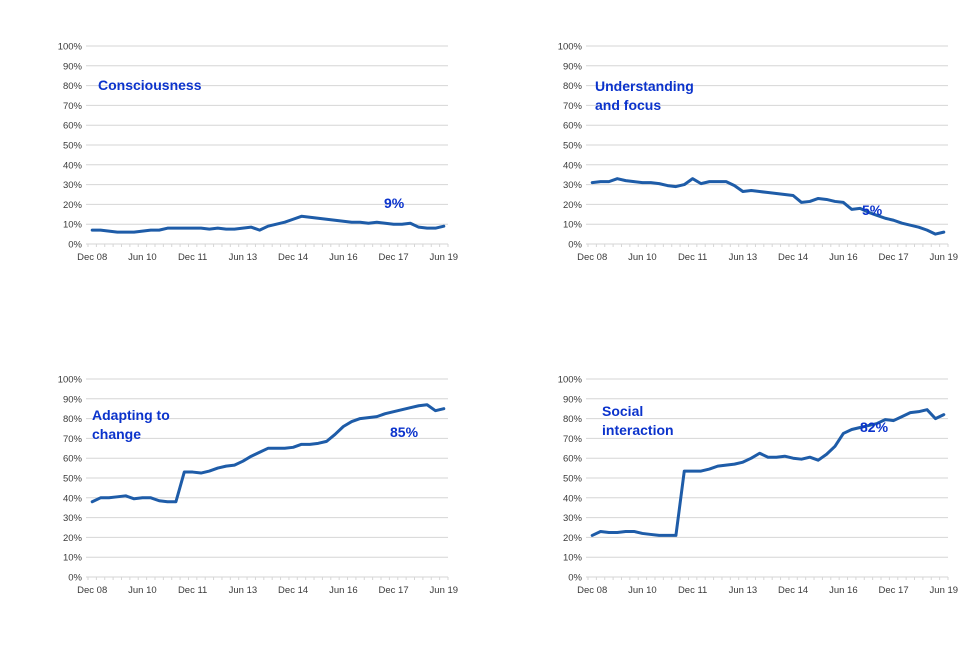 The image size is (960, 663). Describe the element at coordinates (117, 434) in the screenshot. I see `chart-title-line: change` at that location.